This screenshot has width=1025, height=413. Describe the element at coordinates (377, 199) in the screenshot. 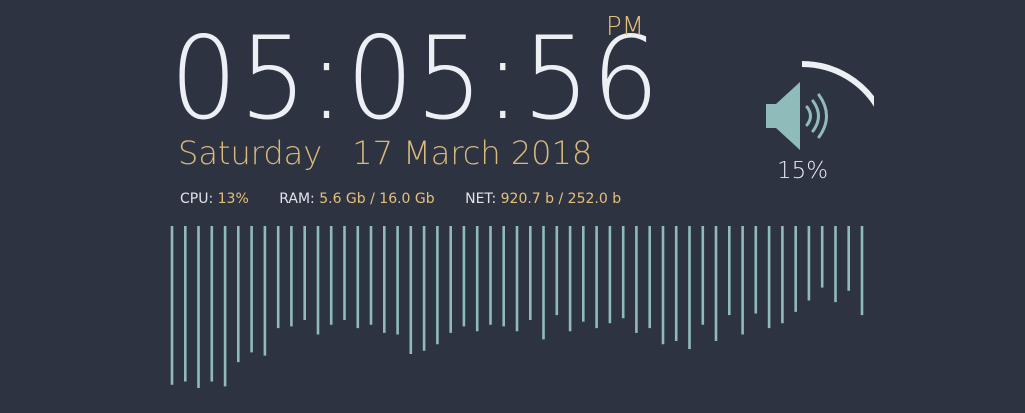

I see `ram-value: 5.6 Gb / 16.0 Gb` at that location.